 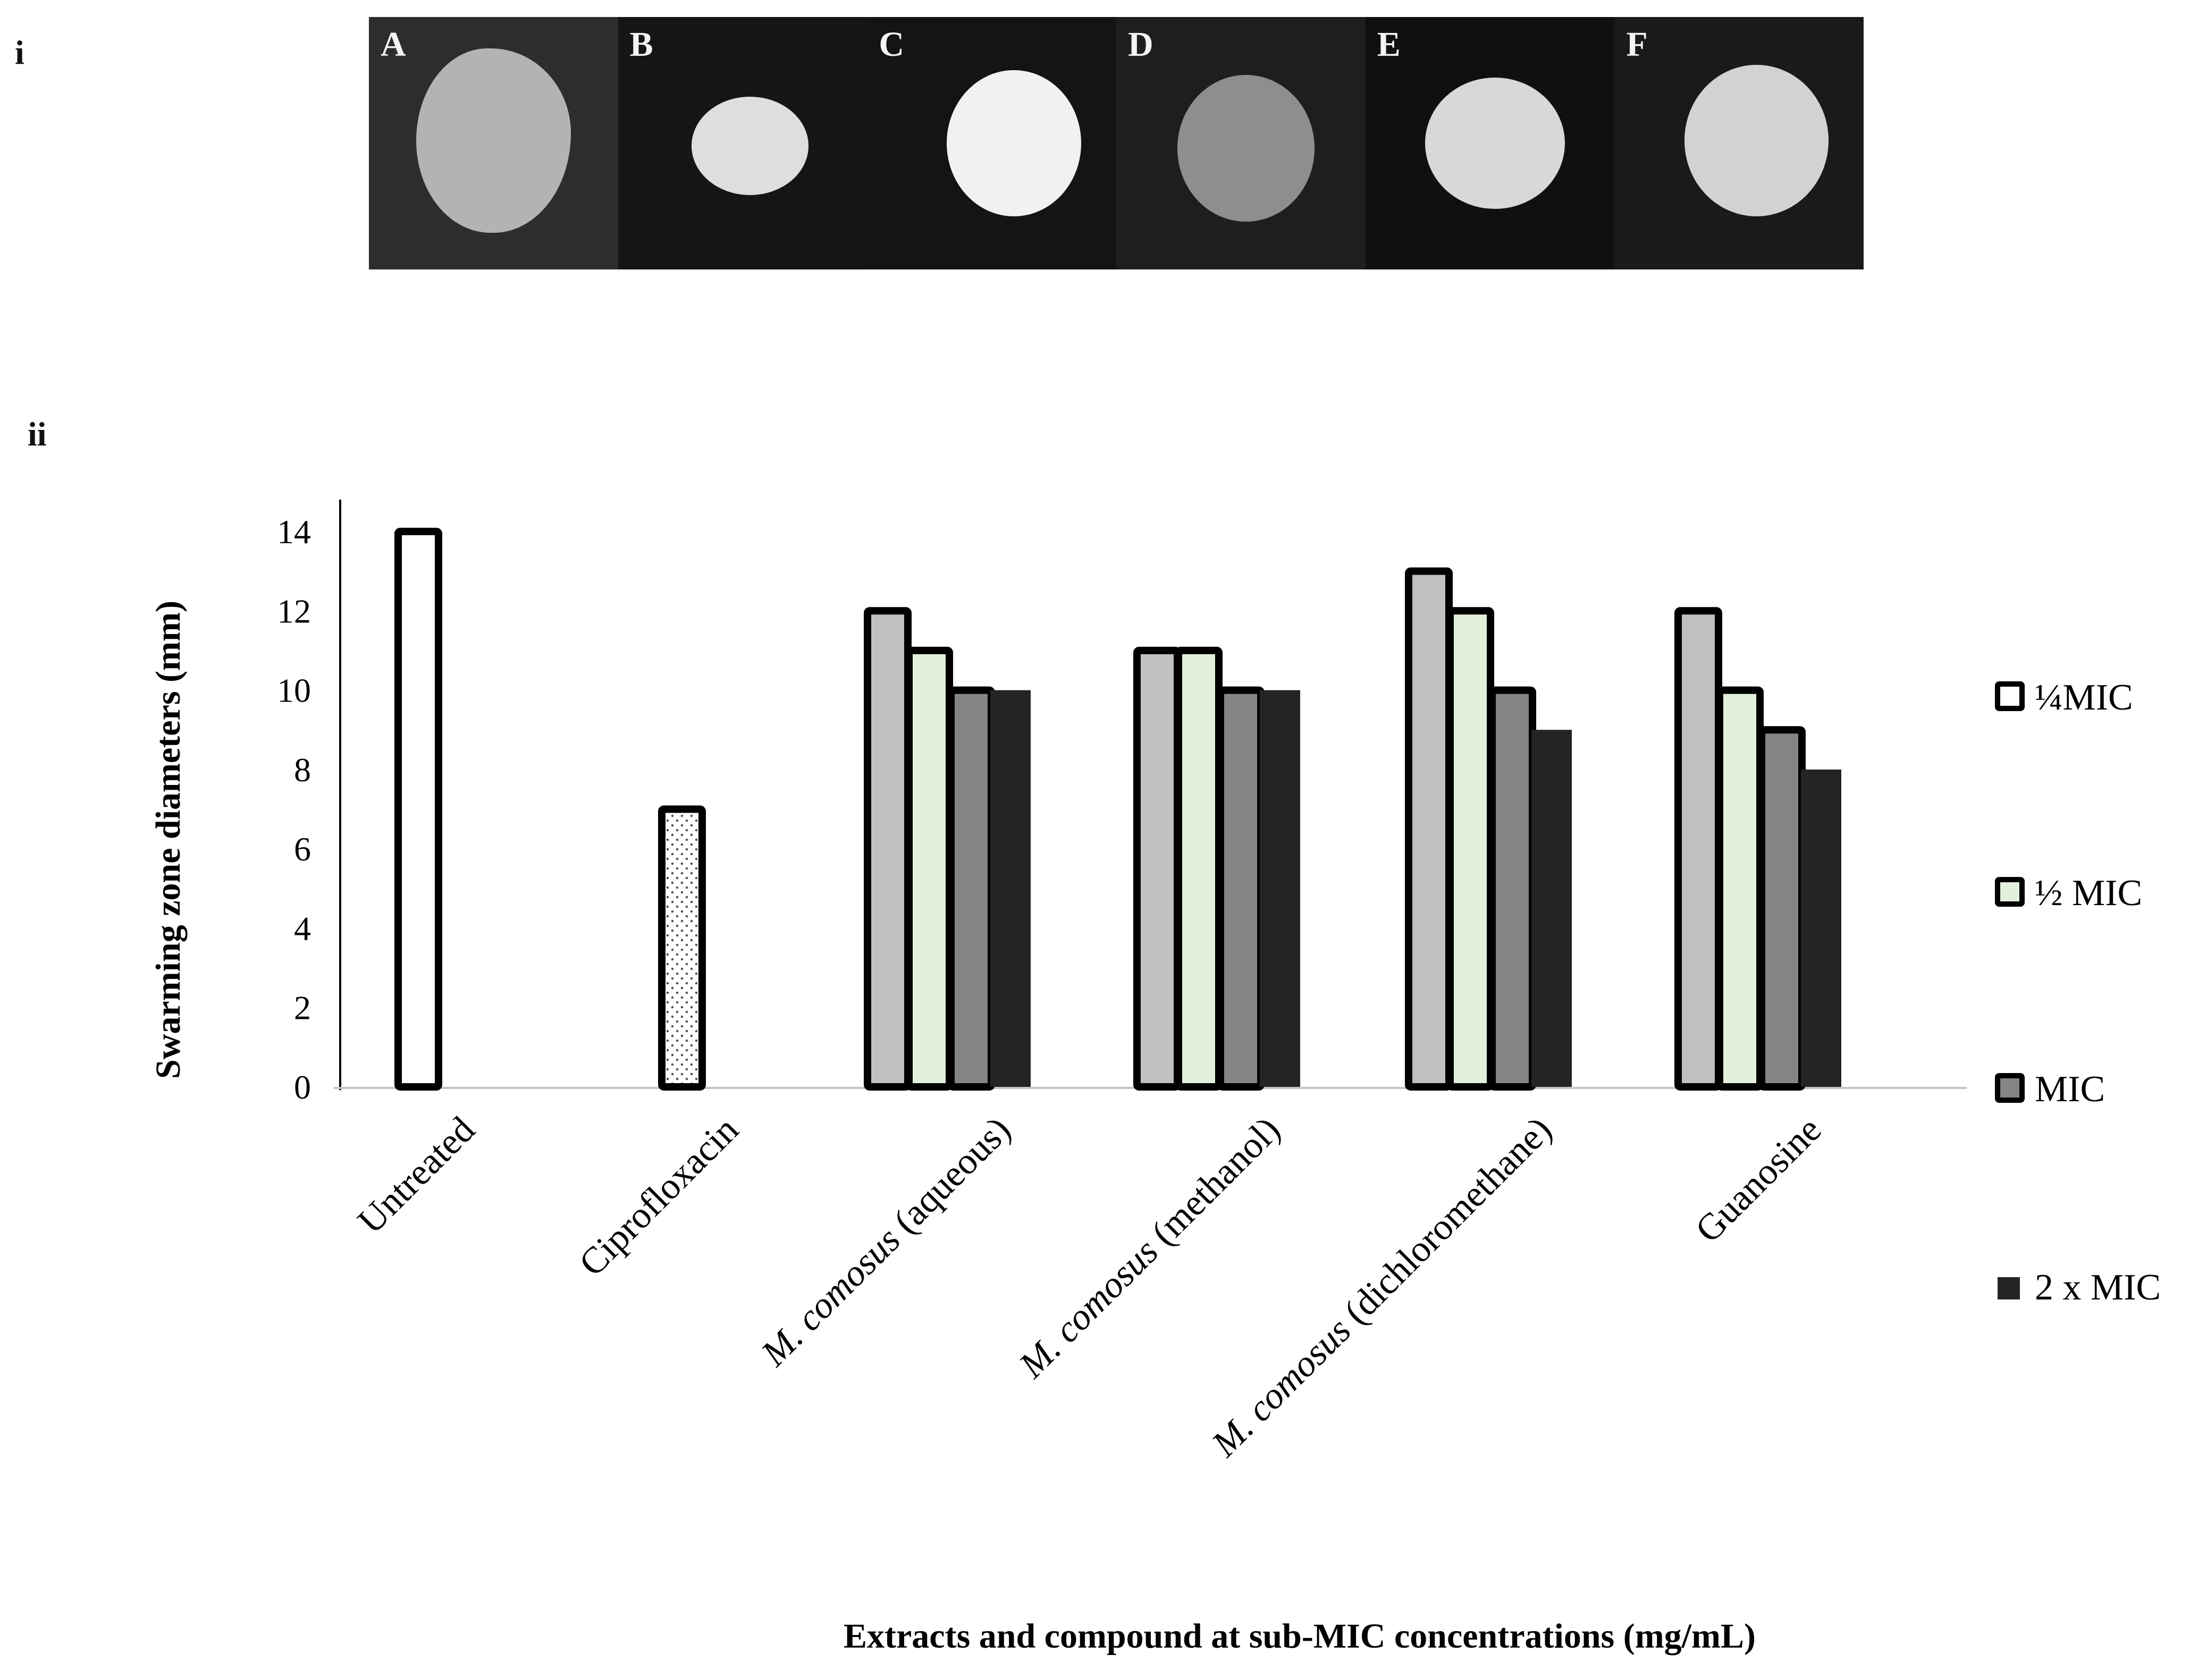 What do you see at coordinates (2098, 1288) in the screenshot?
I see `legend-label: 2 x MIC` at bounding box center [2098, 1288].